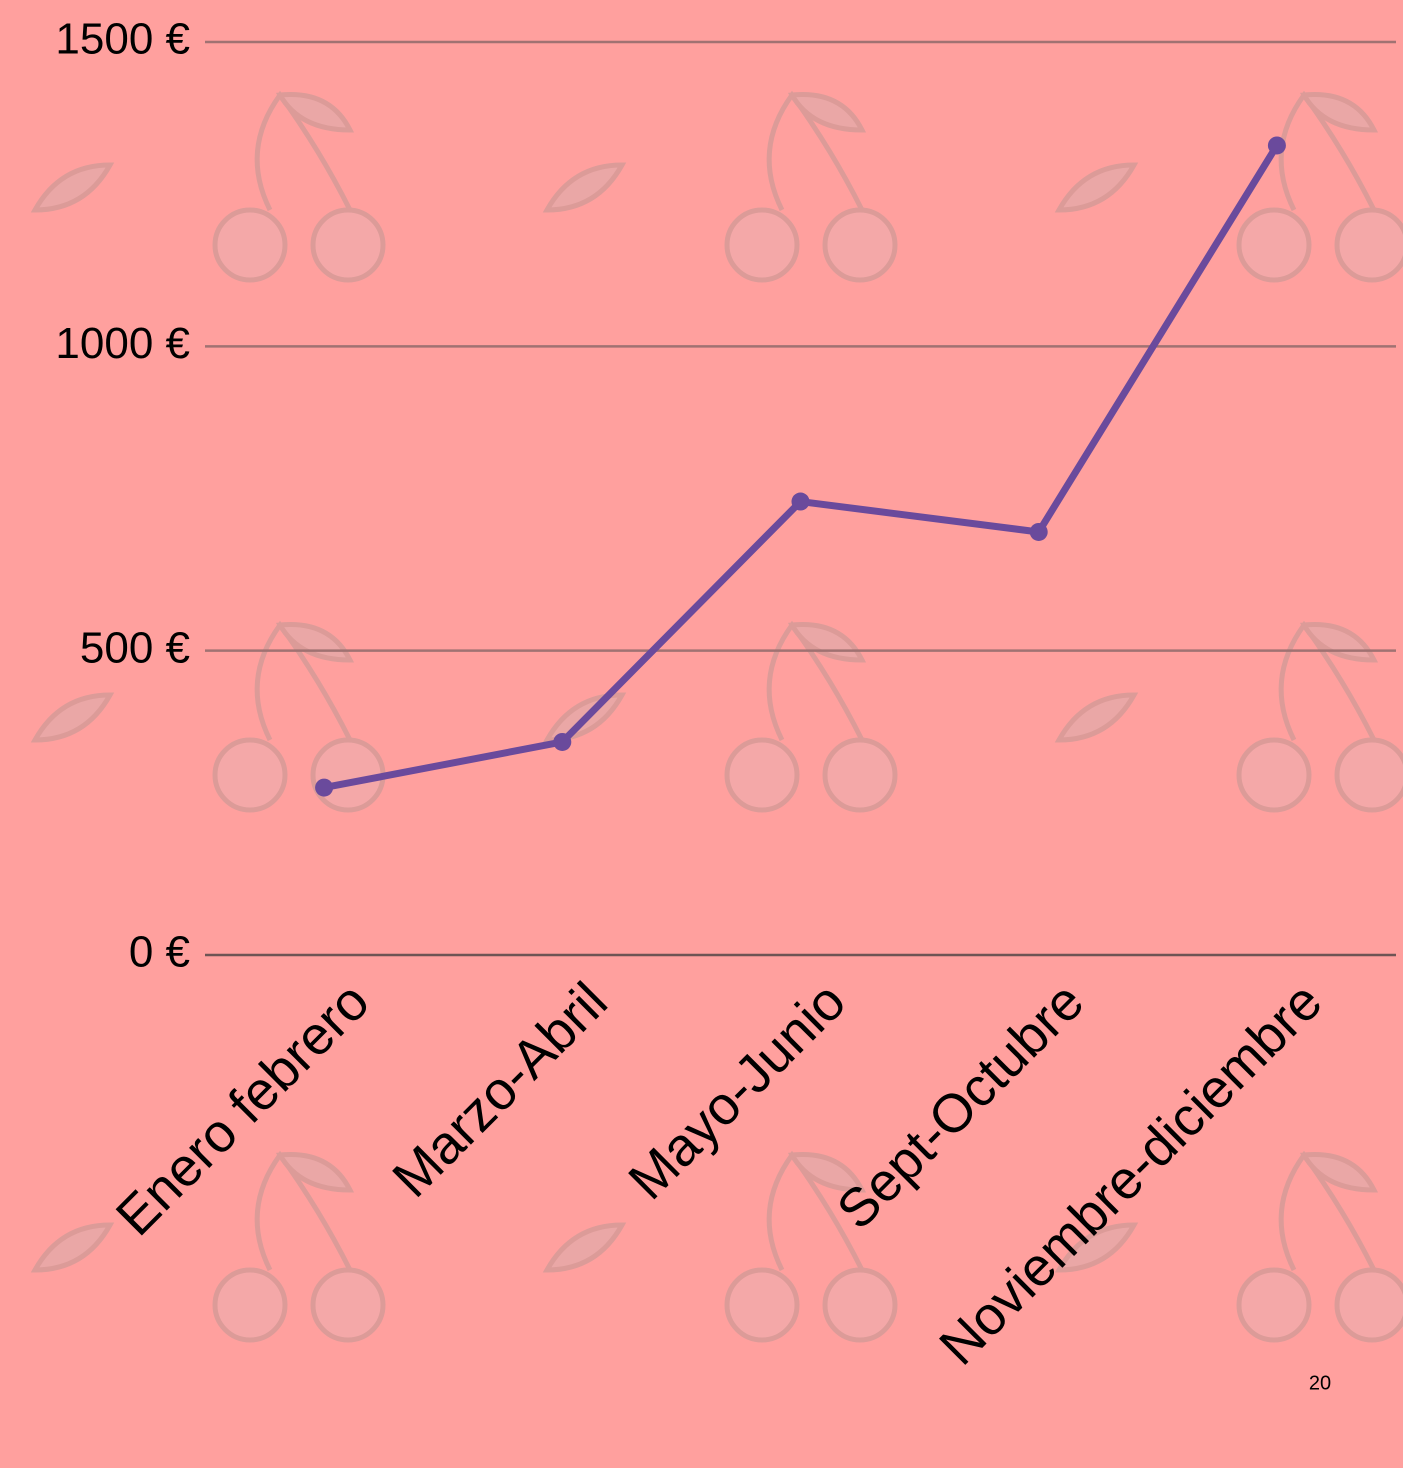  I want to click on y-tick-label: 1000 €, so click(122, 343).